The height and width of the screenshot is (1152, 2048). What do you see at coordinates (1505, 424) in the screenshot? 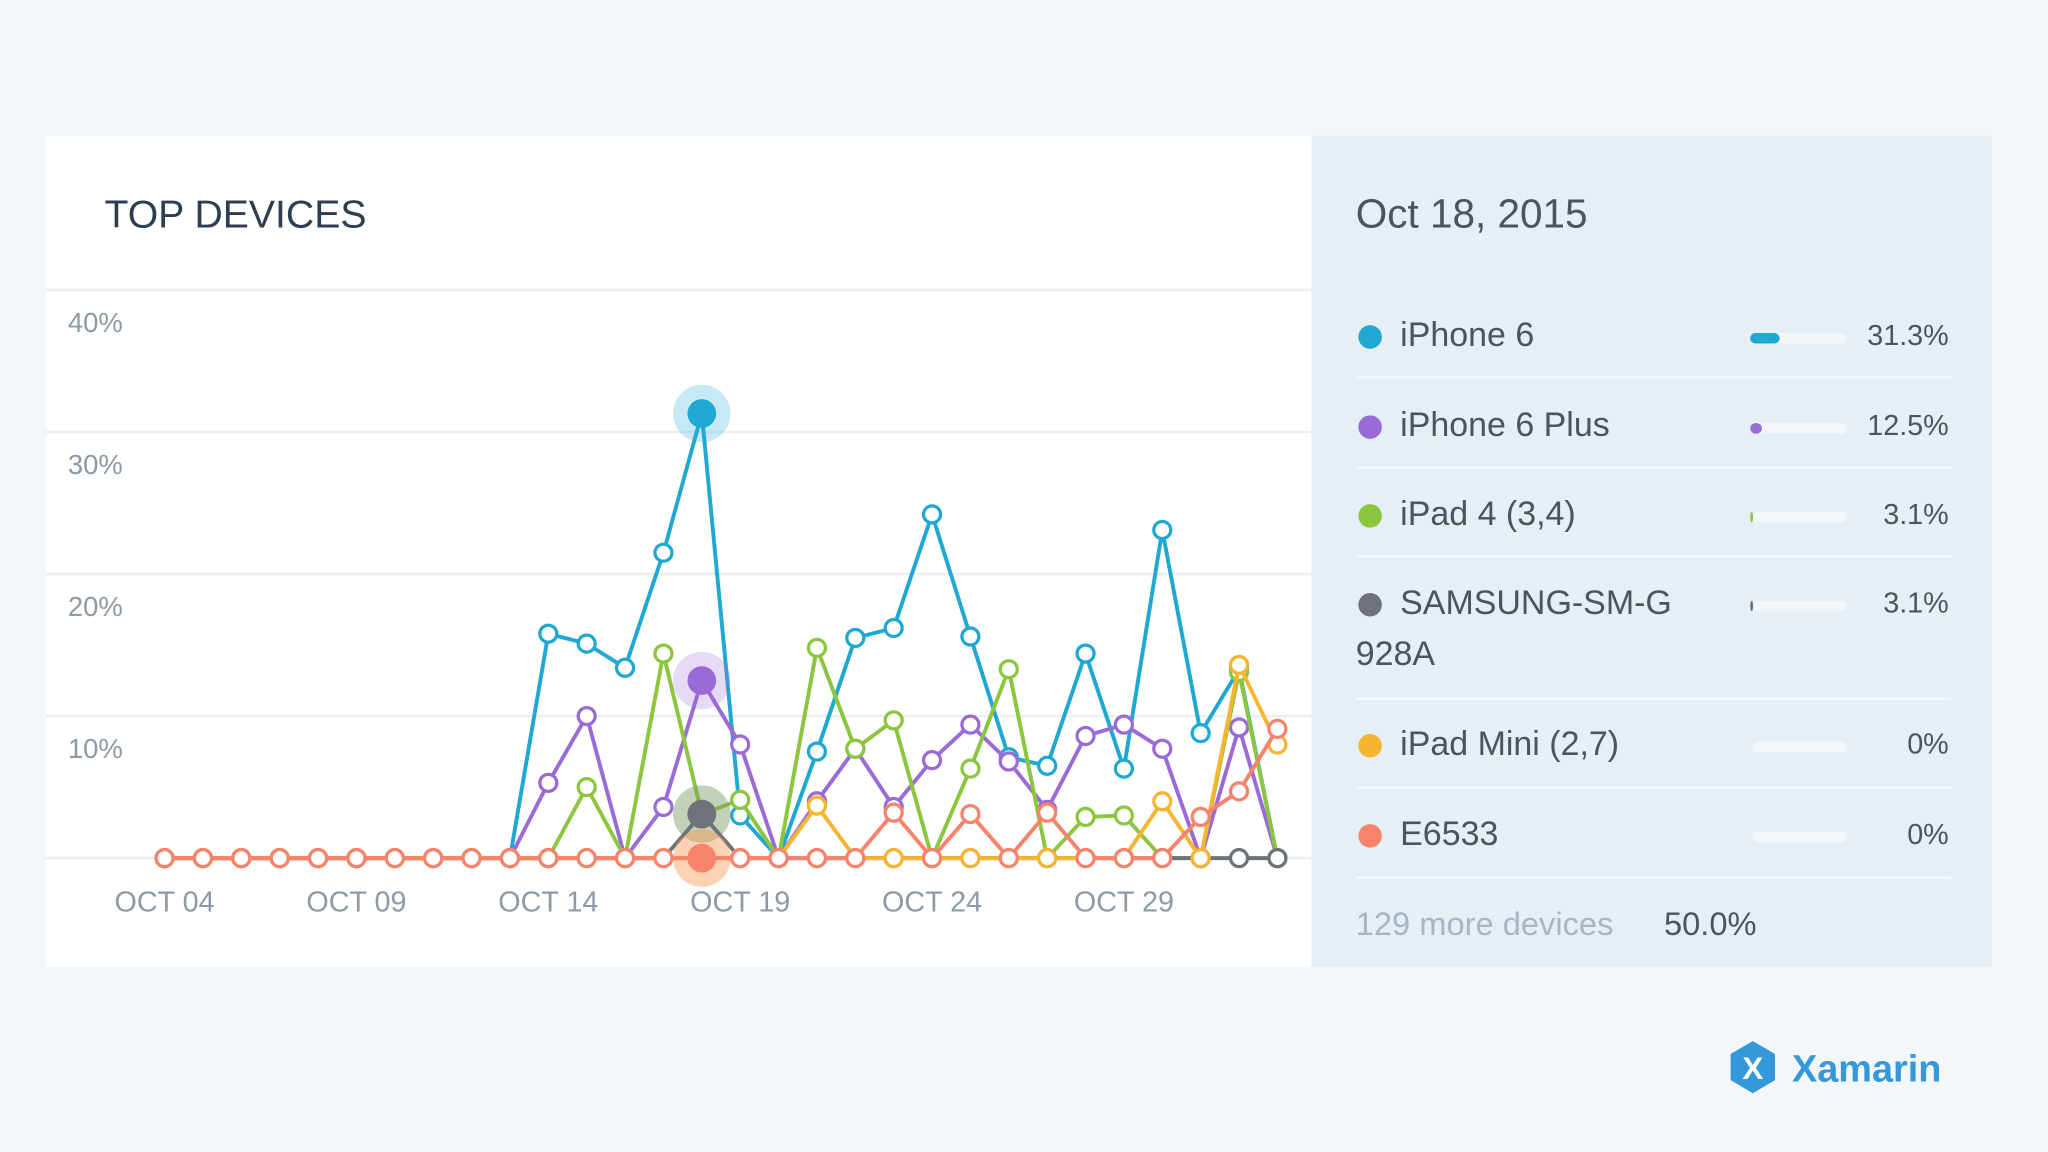
I see `device-name: iPhone 6 Plus` at bounding box center [1505, 424].